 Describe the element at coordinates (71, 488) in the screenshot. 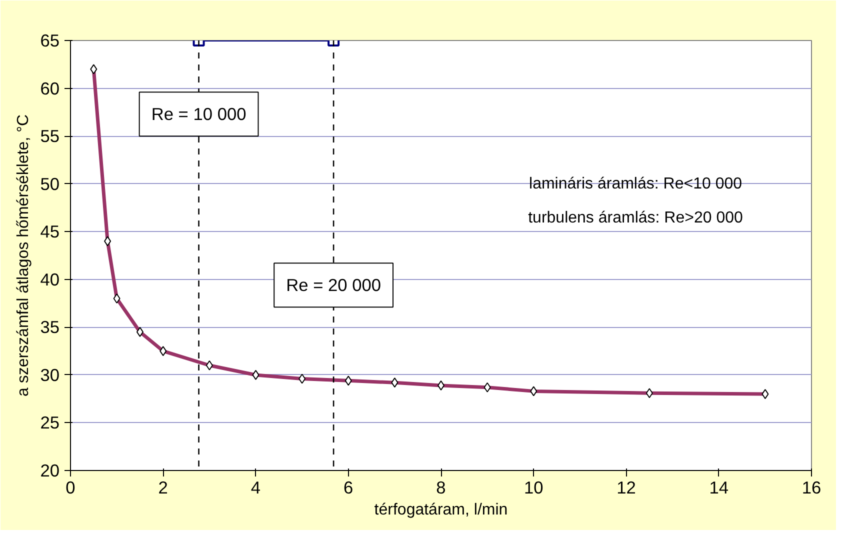

I see `x-tick-label: 0` at that location.